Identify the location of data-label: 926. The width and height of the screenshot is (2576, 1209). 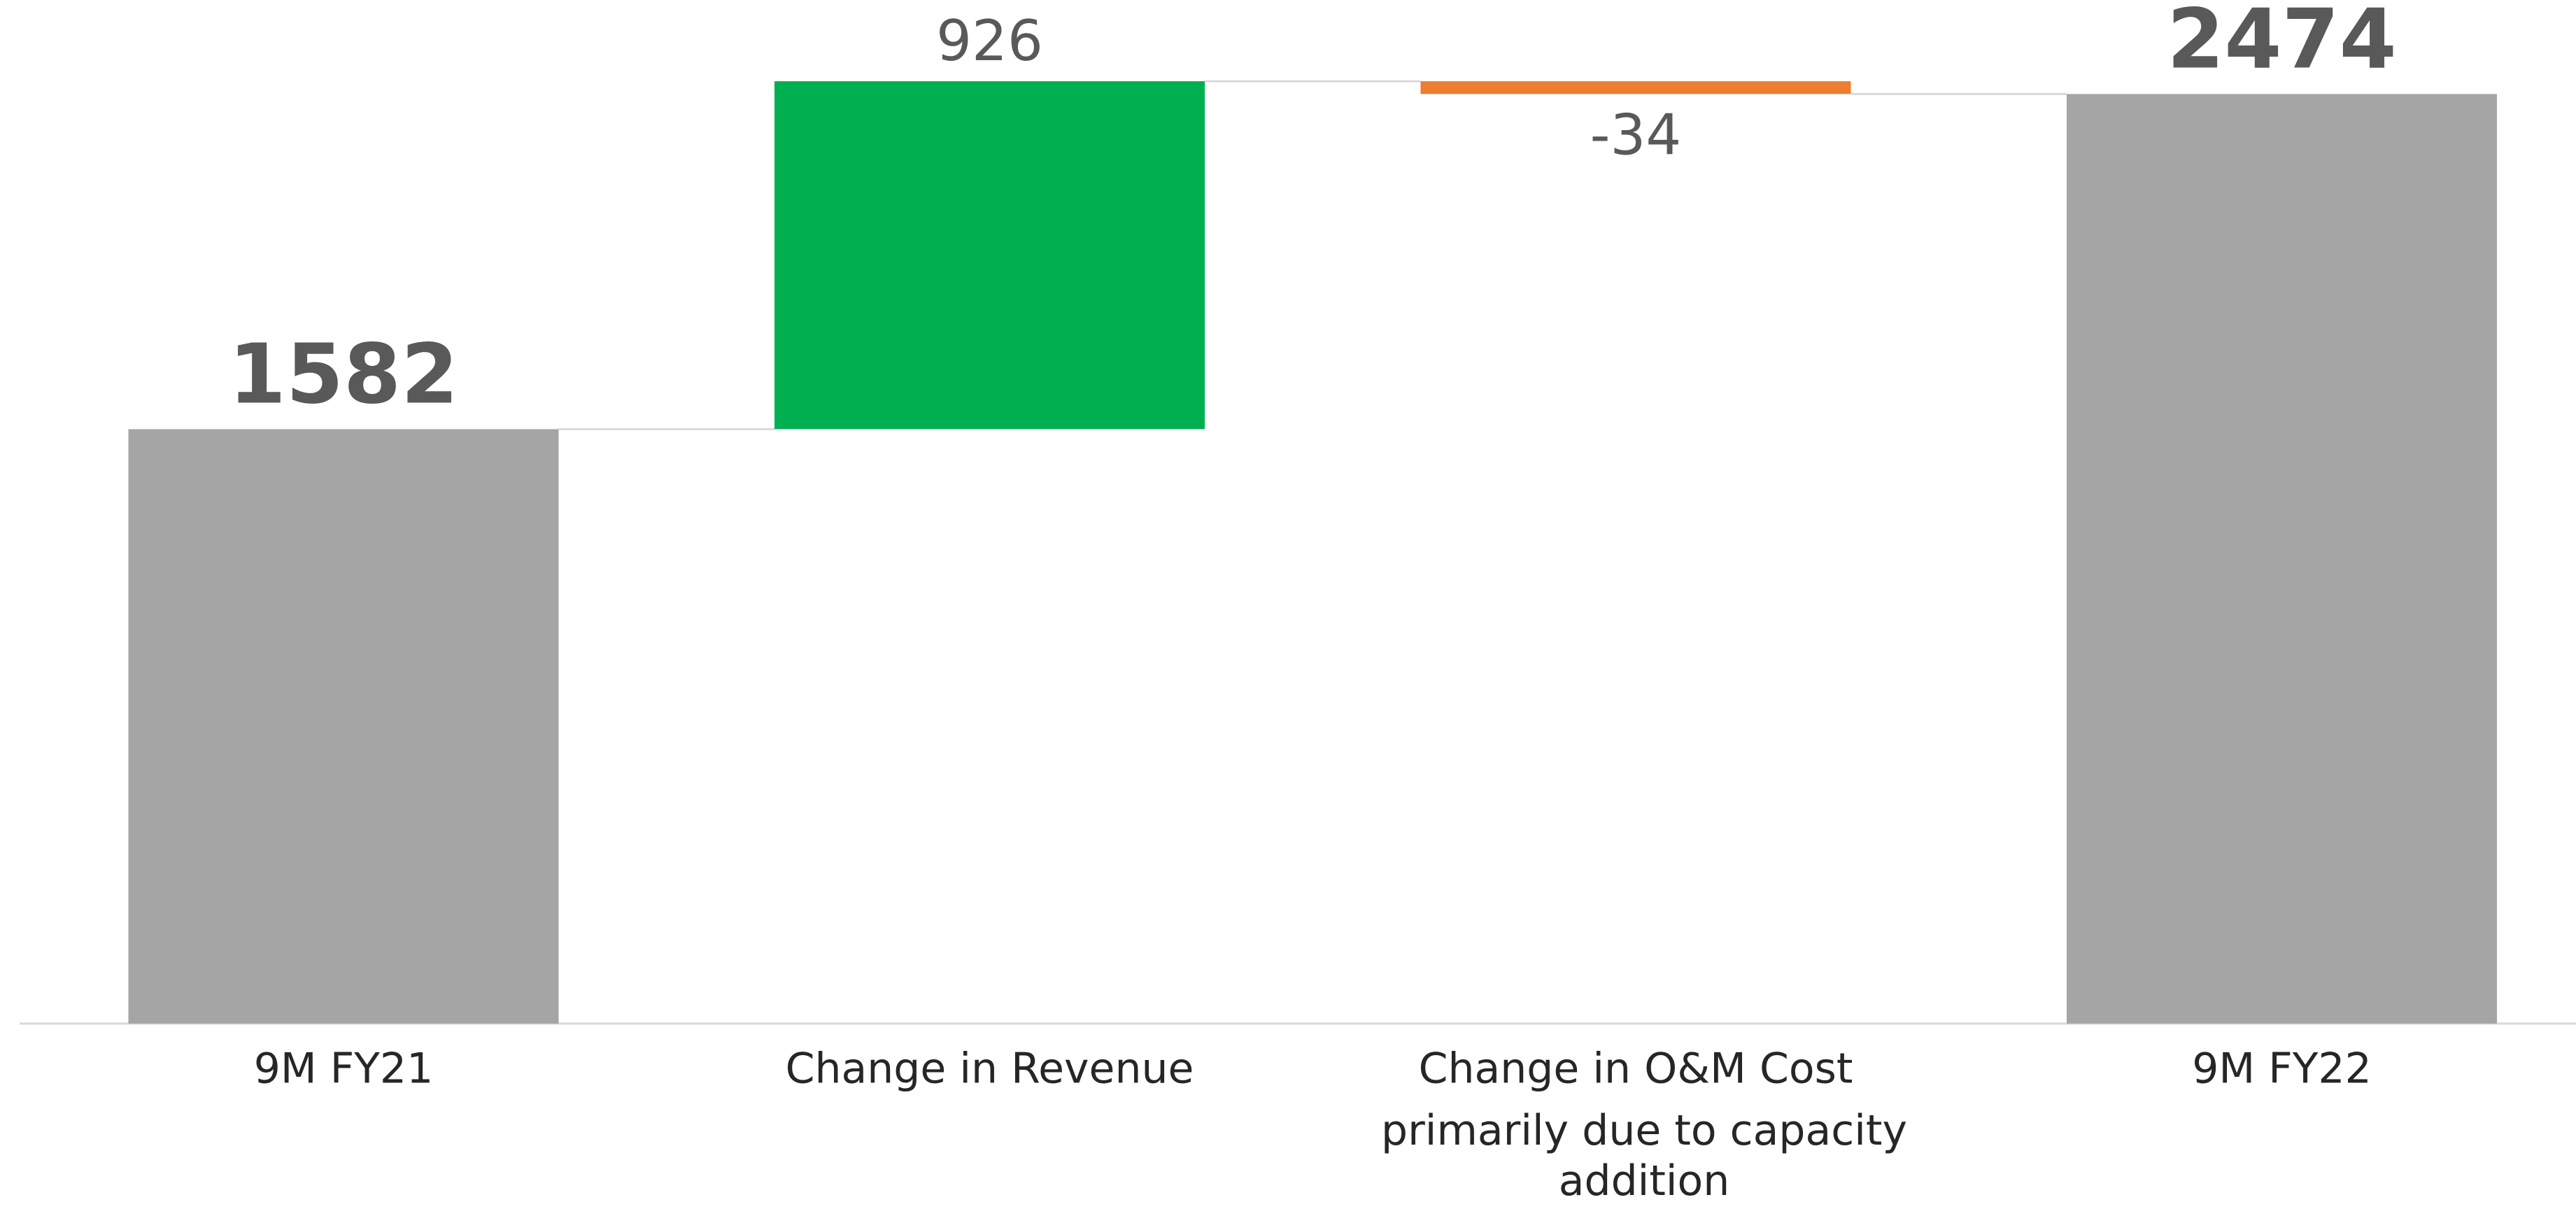
(989, 40).